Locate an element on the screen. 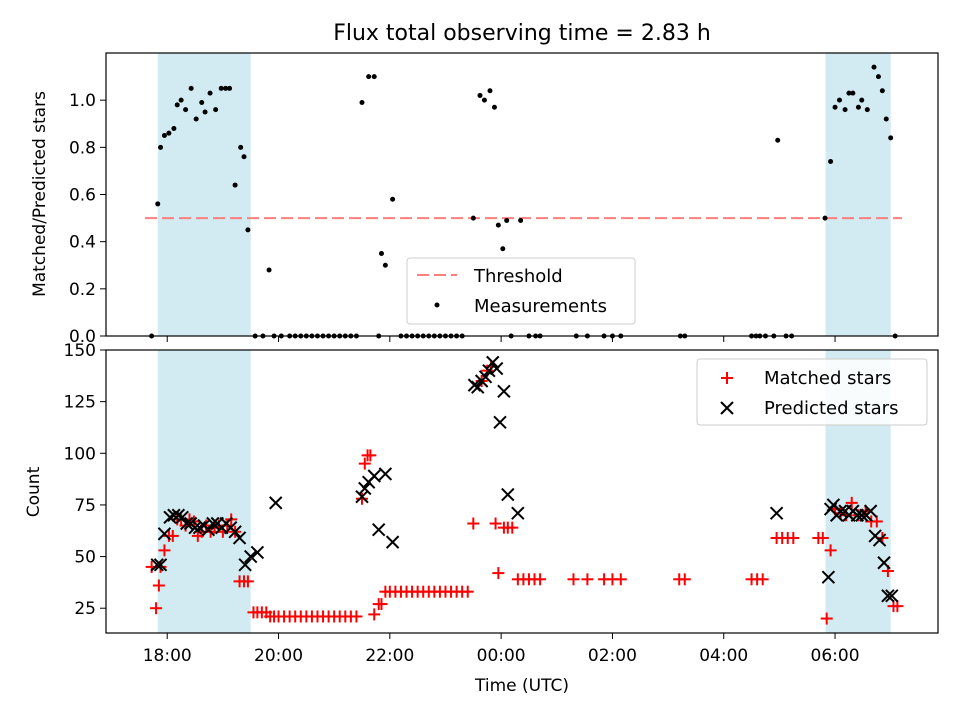  x-tick-label: 20:00 is located at coordinates (278, 656).